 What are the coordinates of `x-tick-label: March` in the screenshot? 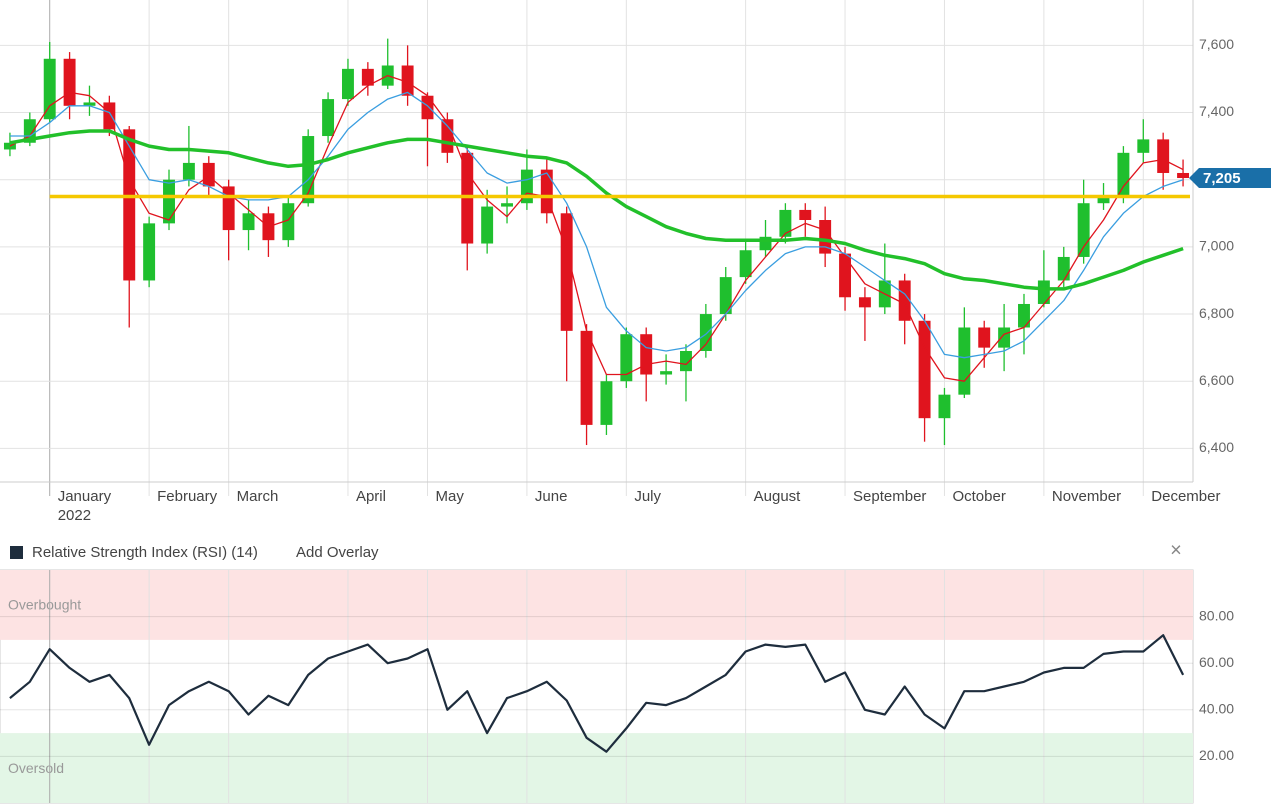 It's located at (258, 496).